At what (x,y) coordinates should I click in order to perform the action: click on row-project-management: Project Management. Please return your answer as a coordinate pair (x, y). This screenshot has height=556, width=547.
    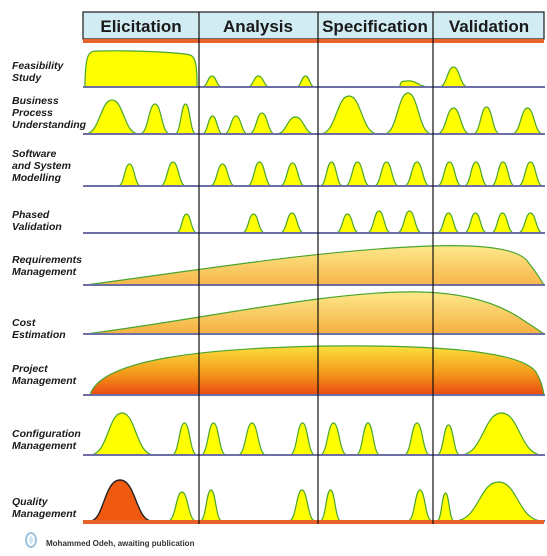
    Looking at the image, I should click on (278, 370).